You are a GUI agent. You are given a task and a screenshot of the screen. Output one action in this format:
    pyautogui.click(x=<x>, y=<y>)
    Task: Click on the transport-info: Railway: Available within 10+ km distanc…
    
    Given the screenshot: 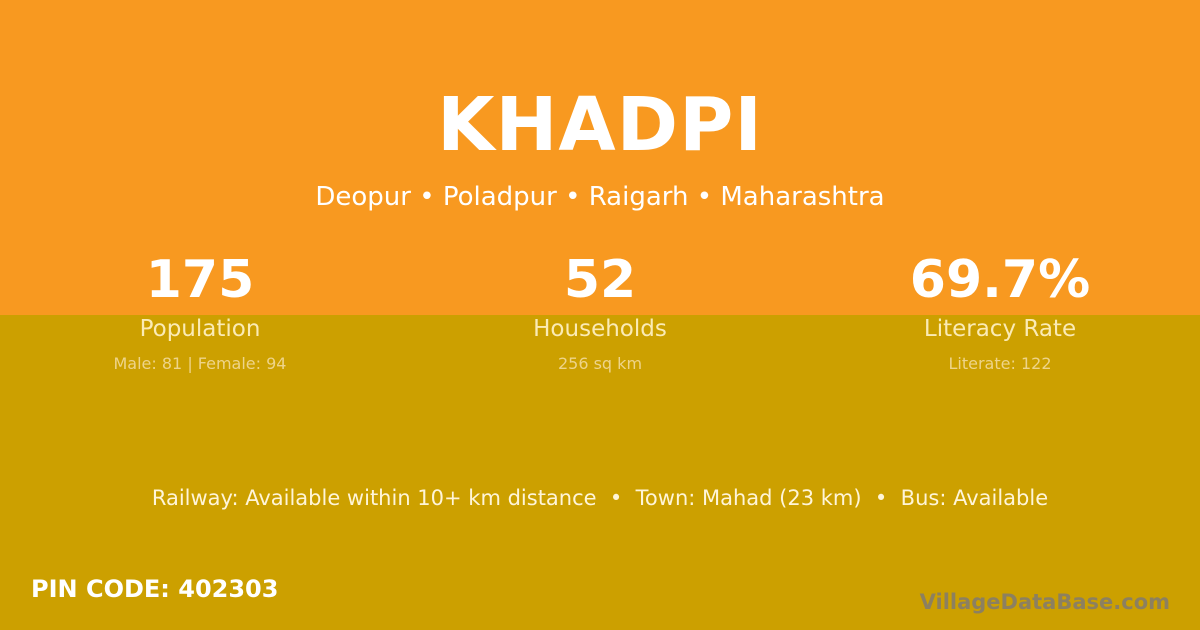 What is the action you would take?
    pyautogui.click(x=600, y=498)
    